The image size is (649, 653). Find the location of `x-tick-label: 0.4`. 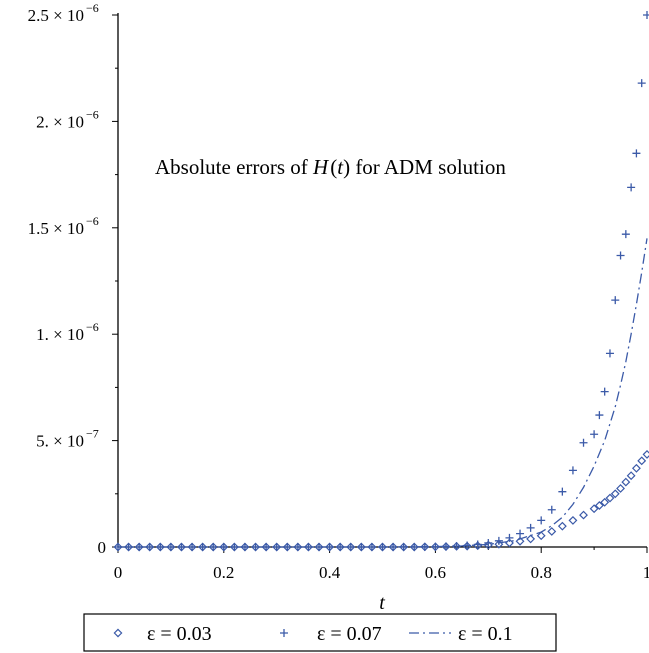

x-tick-label: 0.4 is located at coordinates (330, 572).